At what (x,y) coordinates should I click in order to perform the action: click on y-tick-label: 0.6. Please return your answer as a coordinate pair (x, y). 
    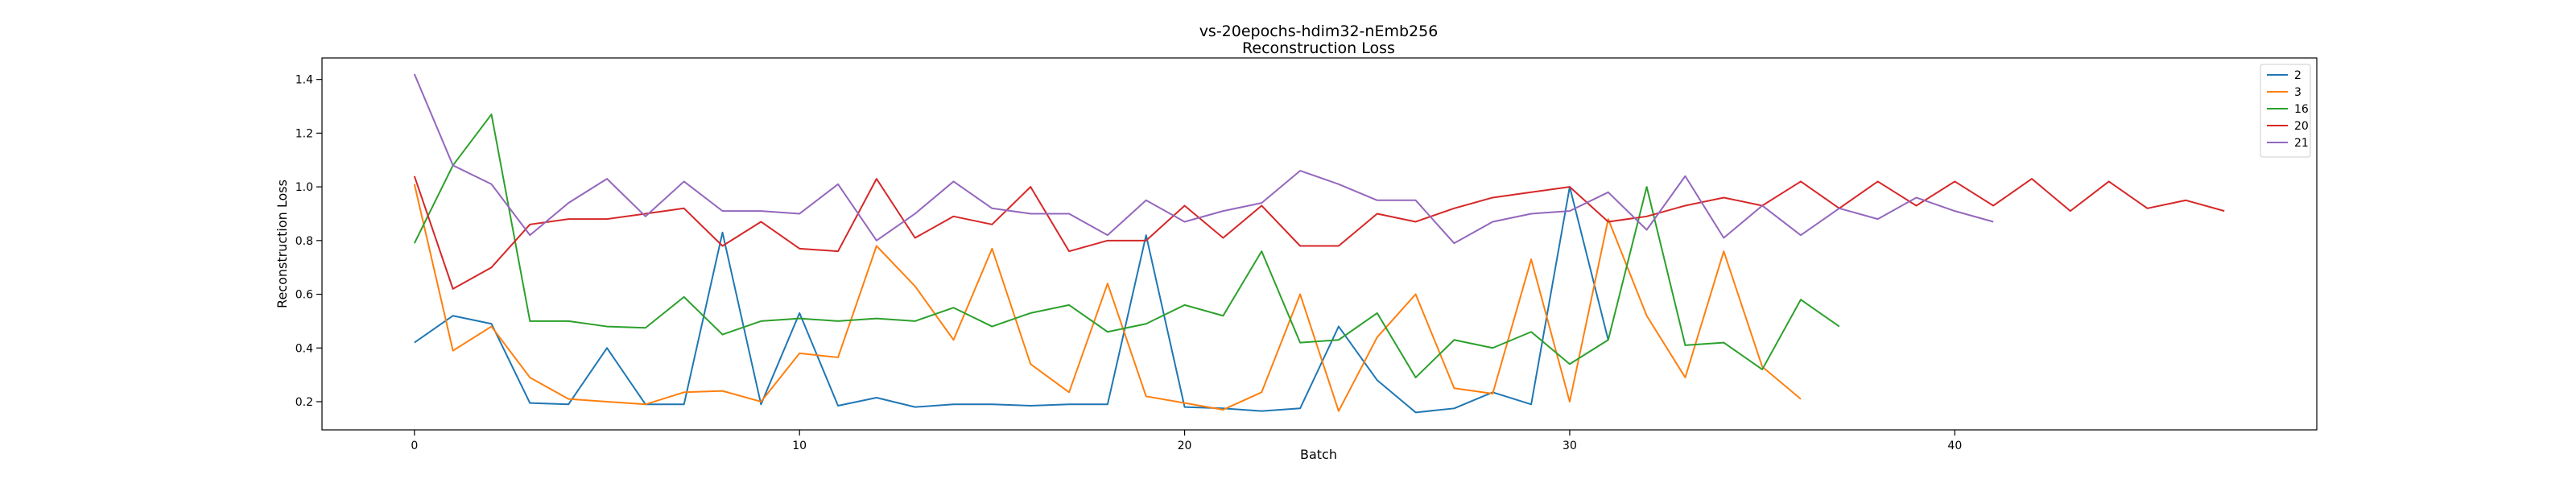
    Looking at the image, I should click on (304, 295).